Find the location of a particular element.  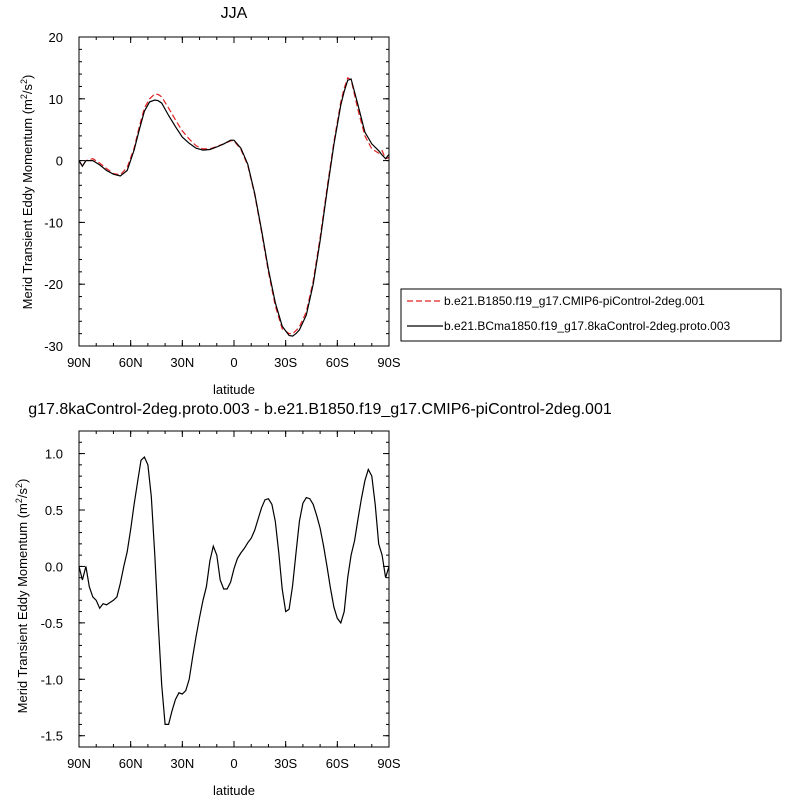

bottom-chart-y-axis-title: Merid Transient Eddy Momentum (m2/s2) is located at coordinates (22, 596).